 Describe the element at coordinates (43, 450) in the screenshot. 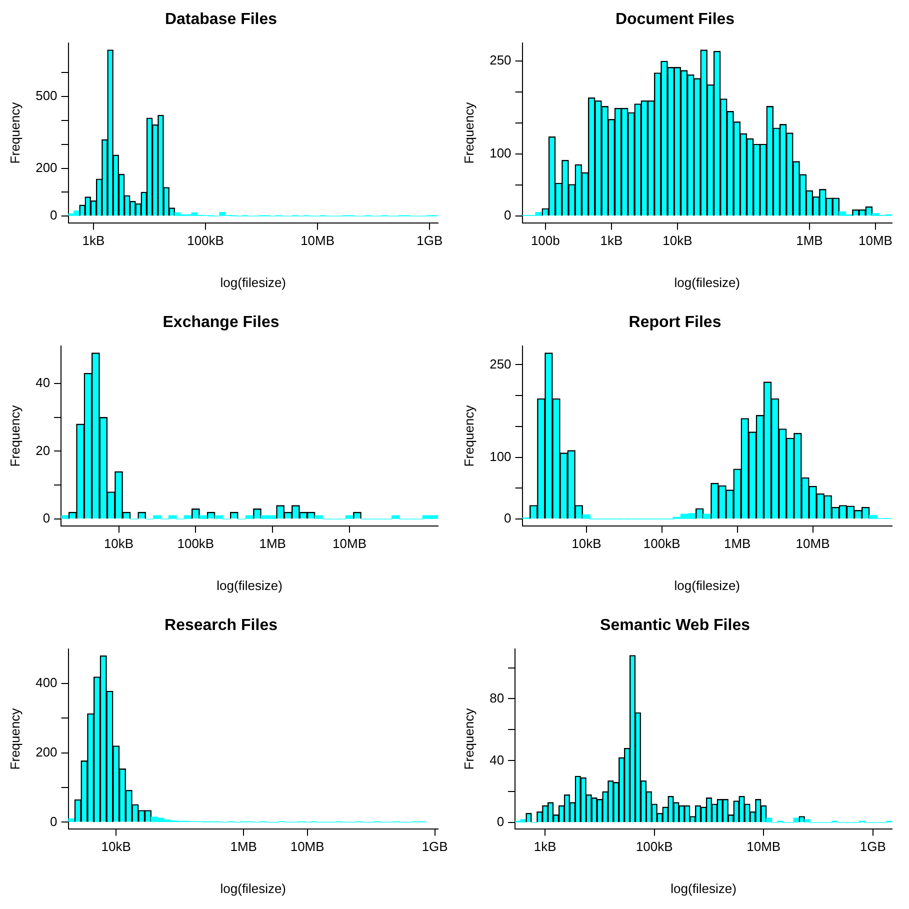

I see `y-tick-label: 20` at that location.